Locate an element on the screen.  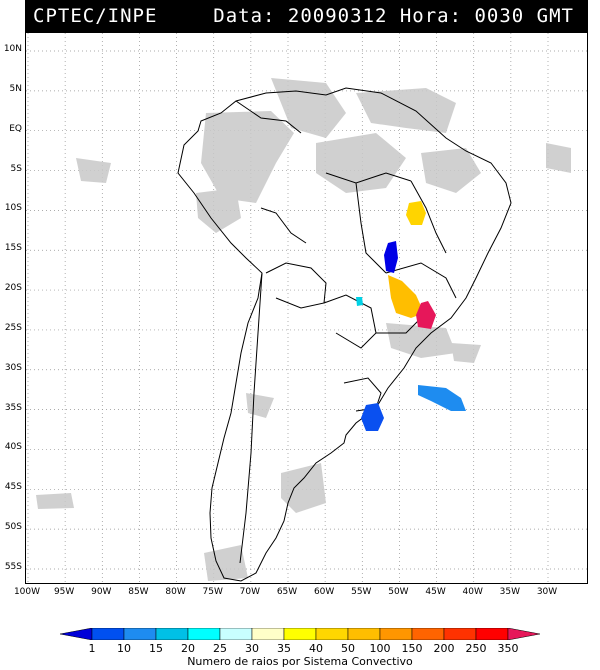
lat-label: EQ is located at coordinates (15, 128).